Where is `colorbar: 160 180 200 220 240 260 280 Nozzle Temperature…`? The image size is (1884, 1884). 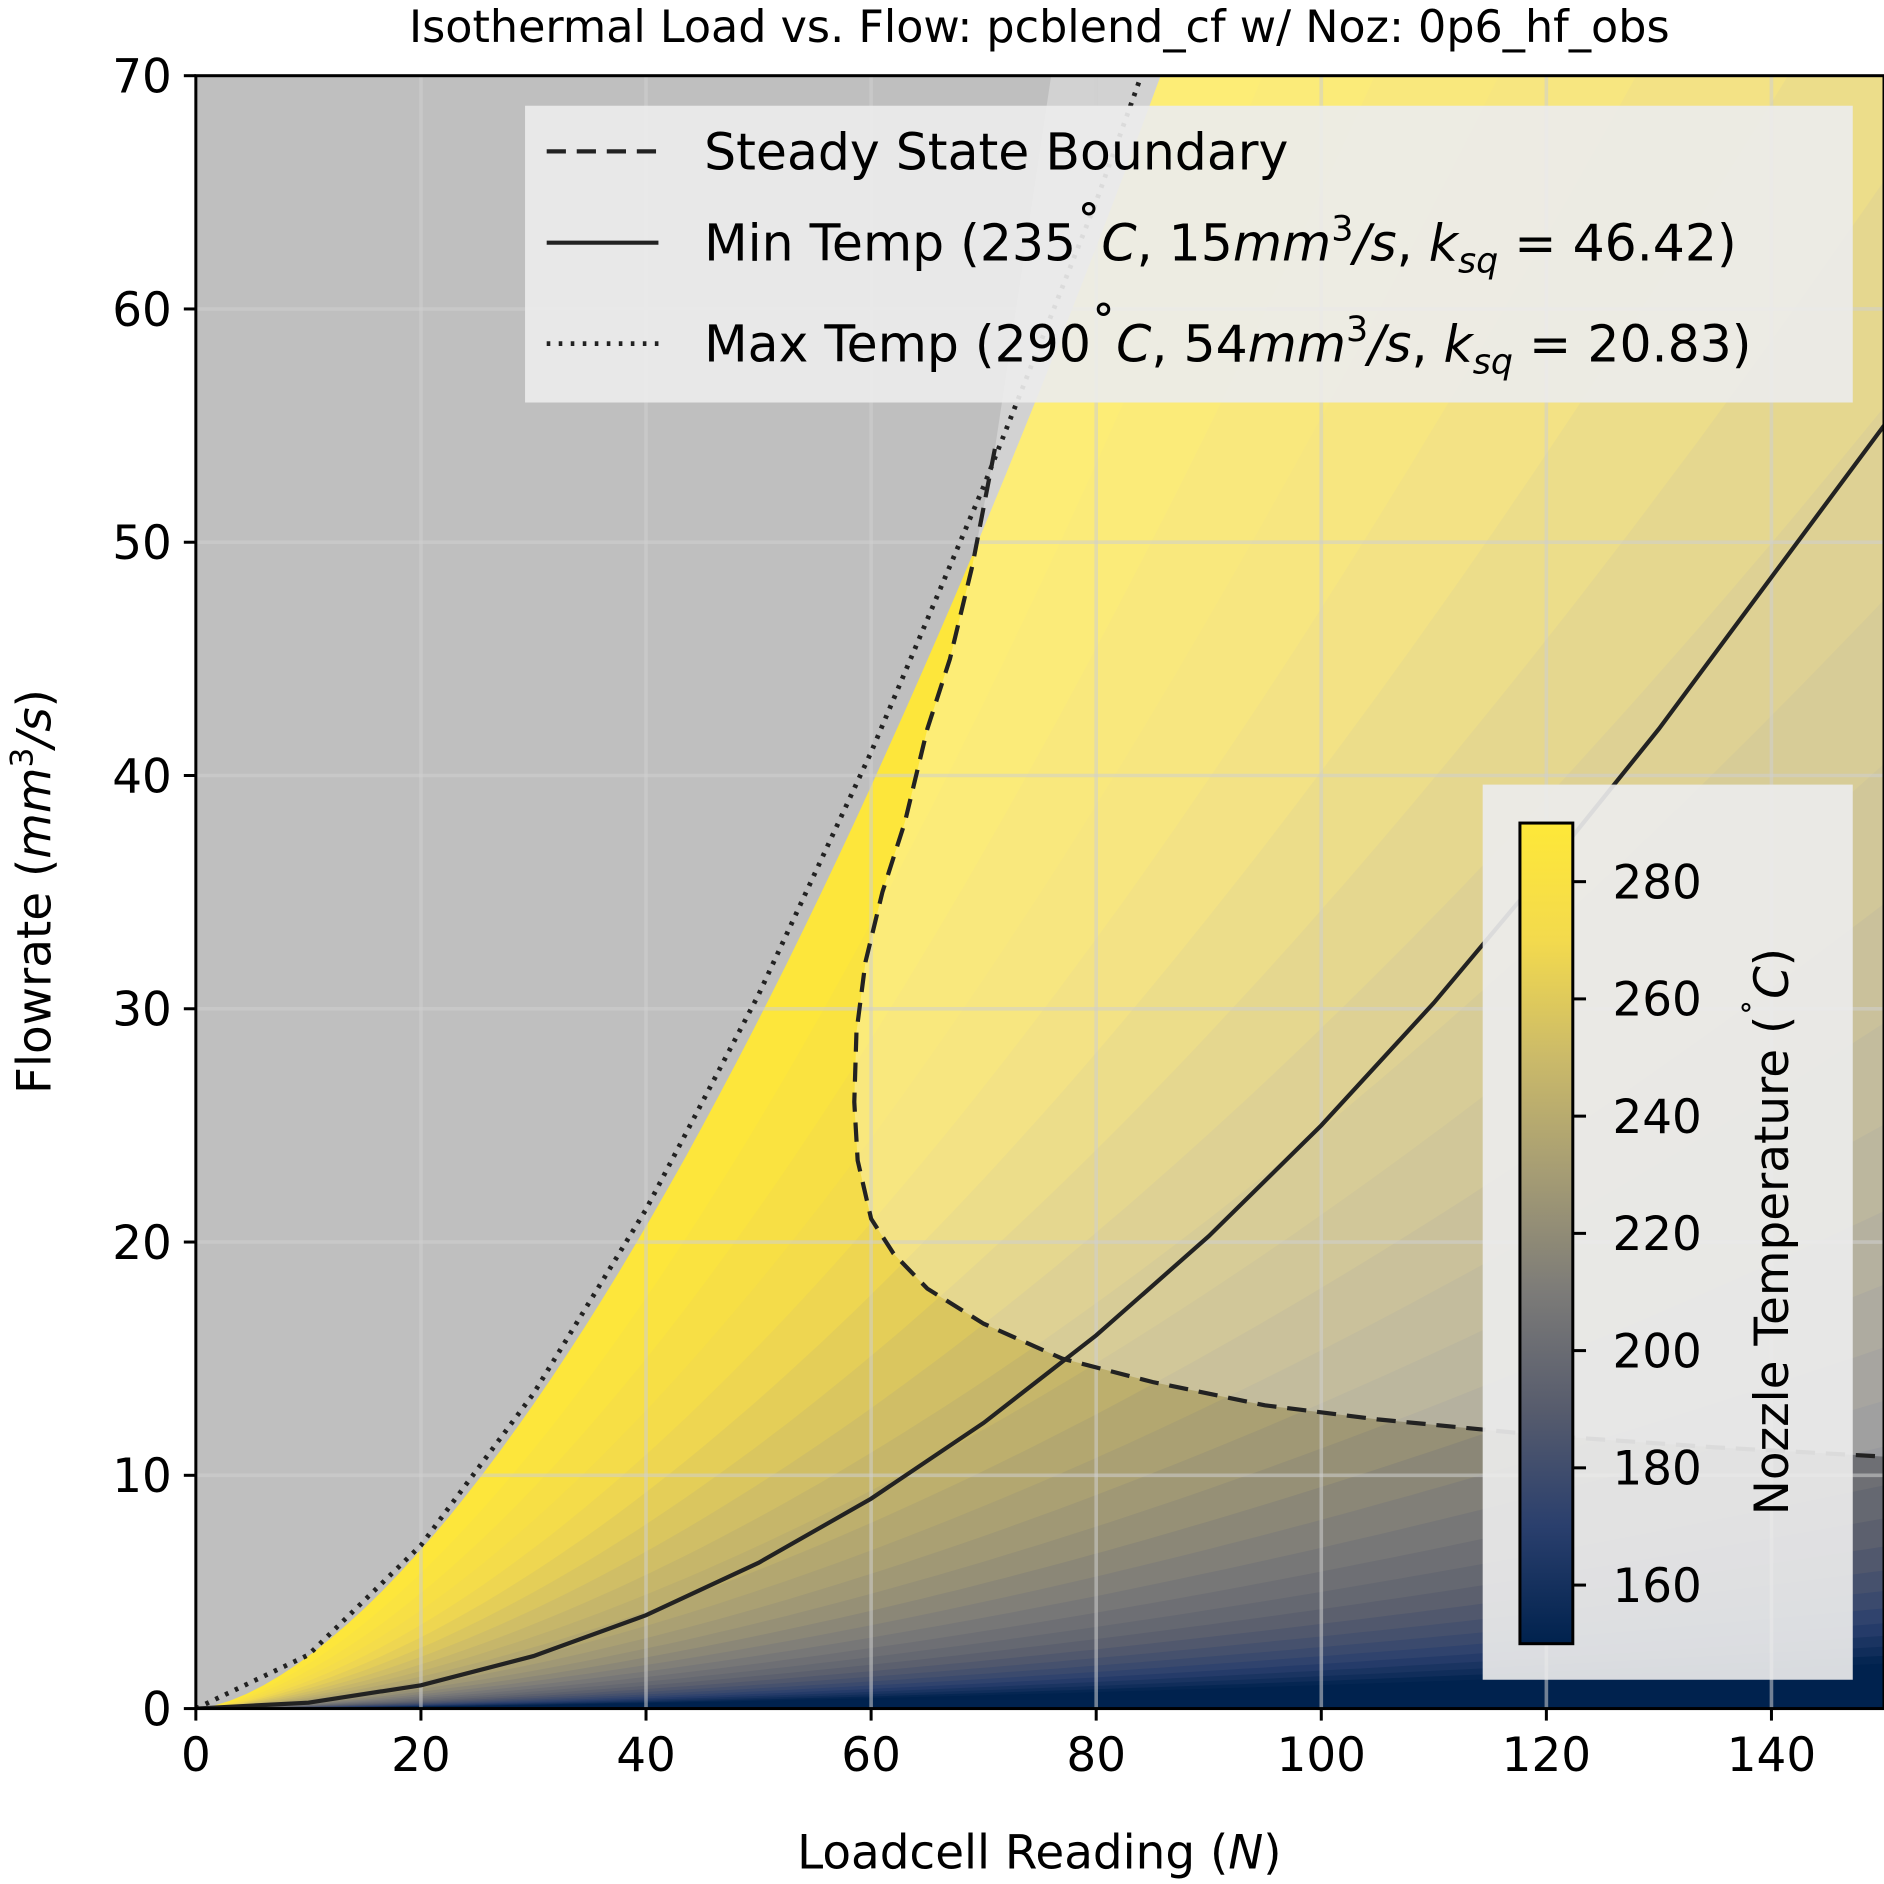
colorbar: 160 180 200 220 240 260 280 Nozzle Temperature… is located at coordinates (1667, 1232).